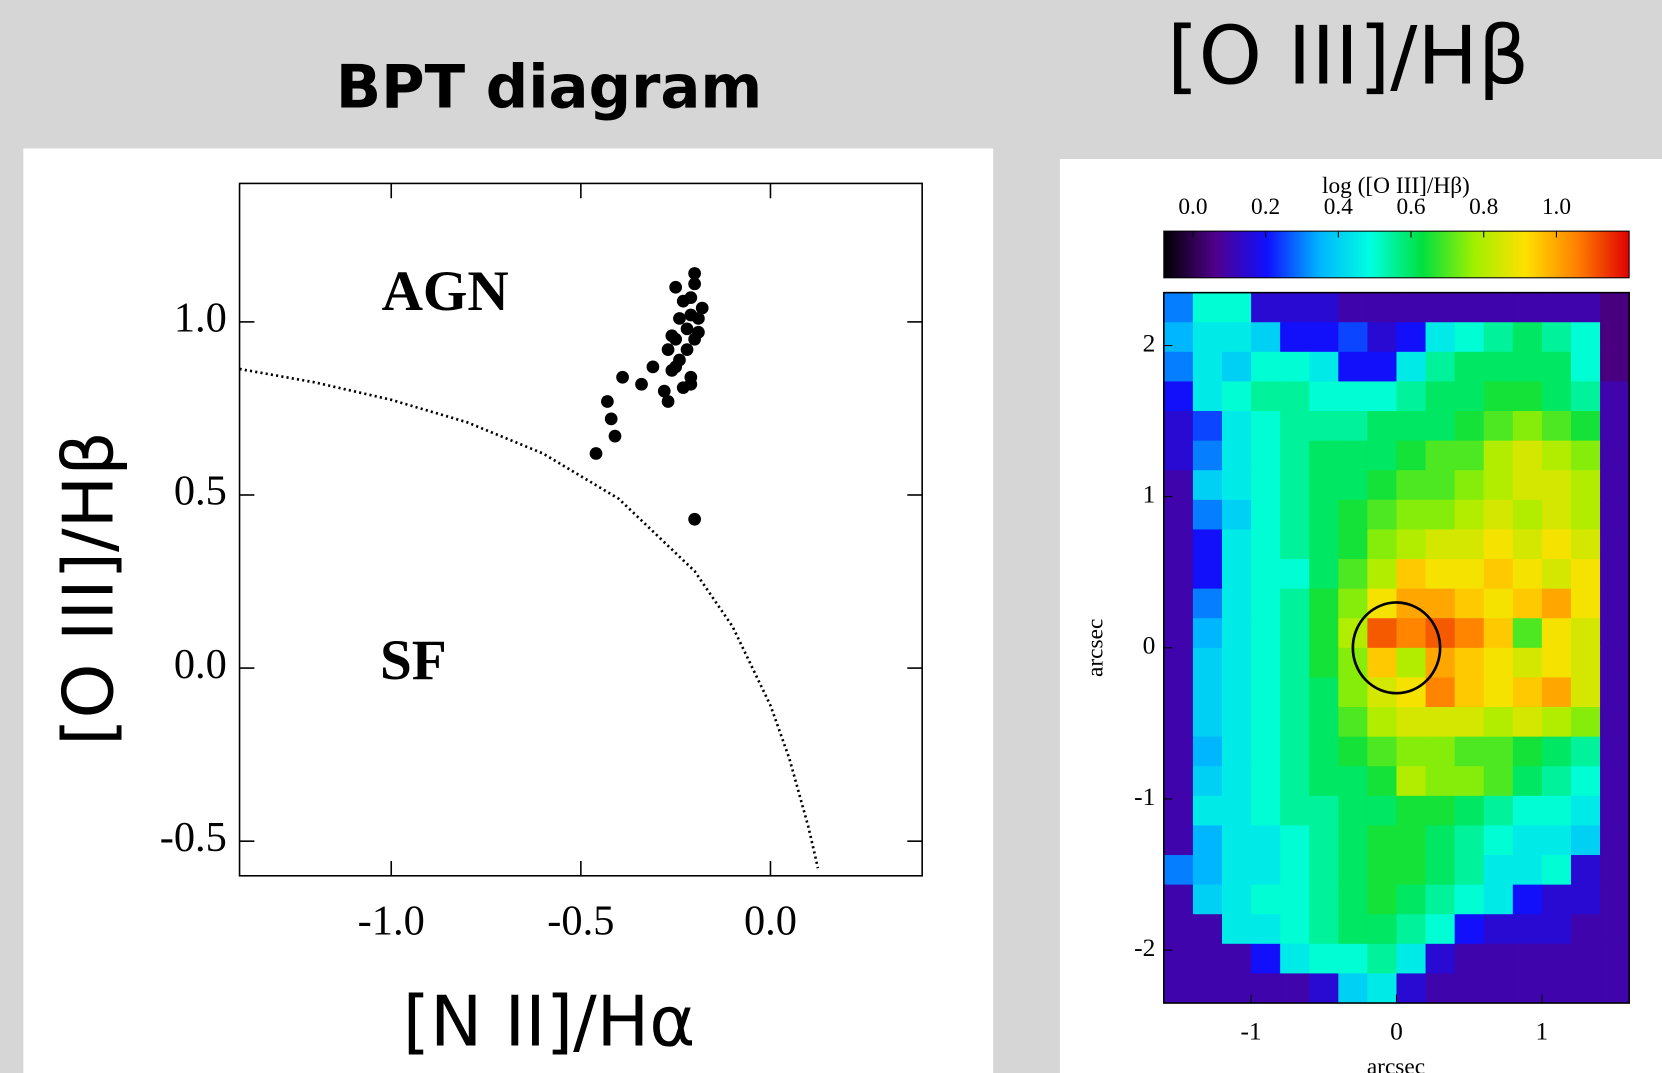 The width and height of the screenshot is (1662, 1073). I want to click on colorbar-title: log ([O III]/Hβ), so click(1396, 186).